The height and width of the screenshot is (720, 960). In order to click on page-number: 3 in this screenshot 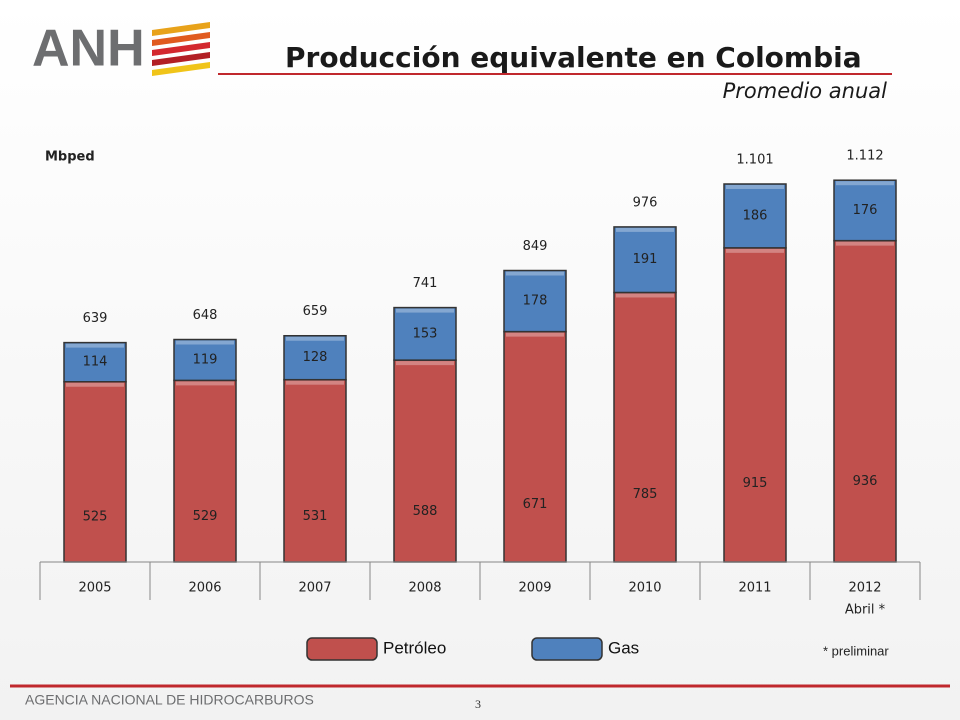, I will do `click(478, 704)`.